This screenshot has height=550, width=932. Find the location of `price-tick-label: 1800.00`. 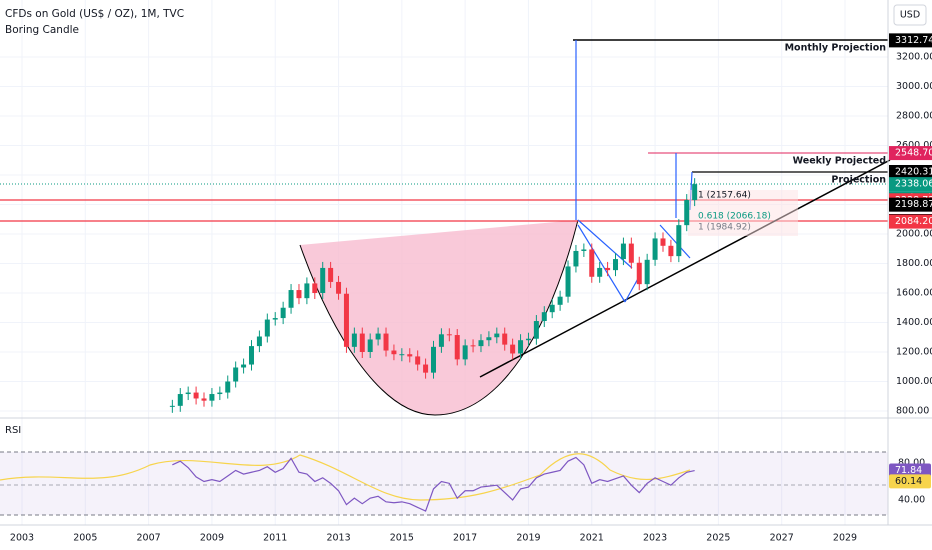

price-tick-label: 1800.00 is located at coordinates (914, 263).